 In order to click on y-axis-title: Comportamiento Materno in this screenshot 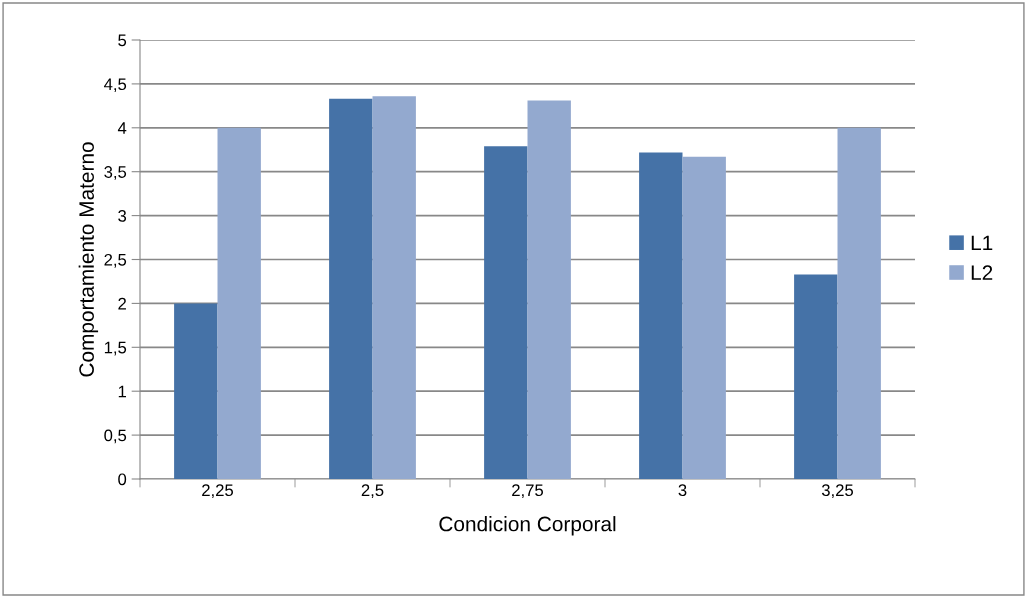, I will do `click(88, 259)`.